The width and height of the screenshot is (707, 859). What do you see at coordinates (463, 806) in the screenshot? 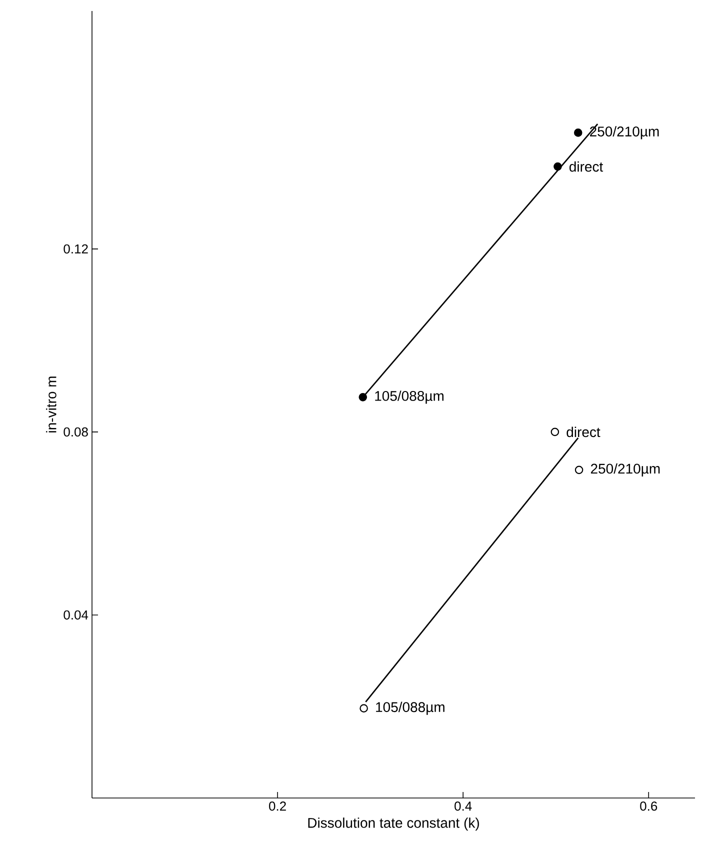
I see `x-tick-label: 0.4` at bounding box center [463, 806].